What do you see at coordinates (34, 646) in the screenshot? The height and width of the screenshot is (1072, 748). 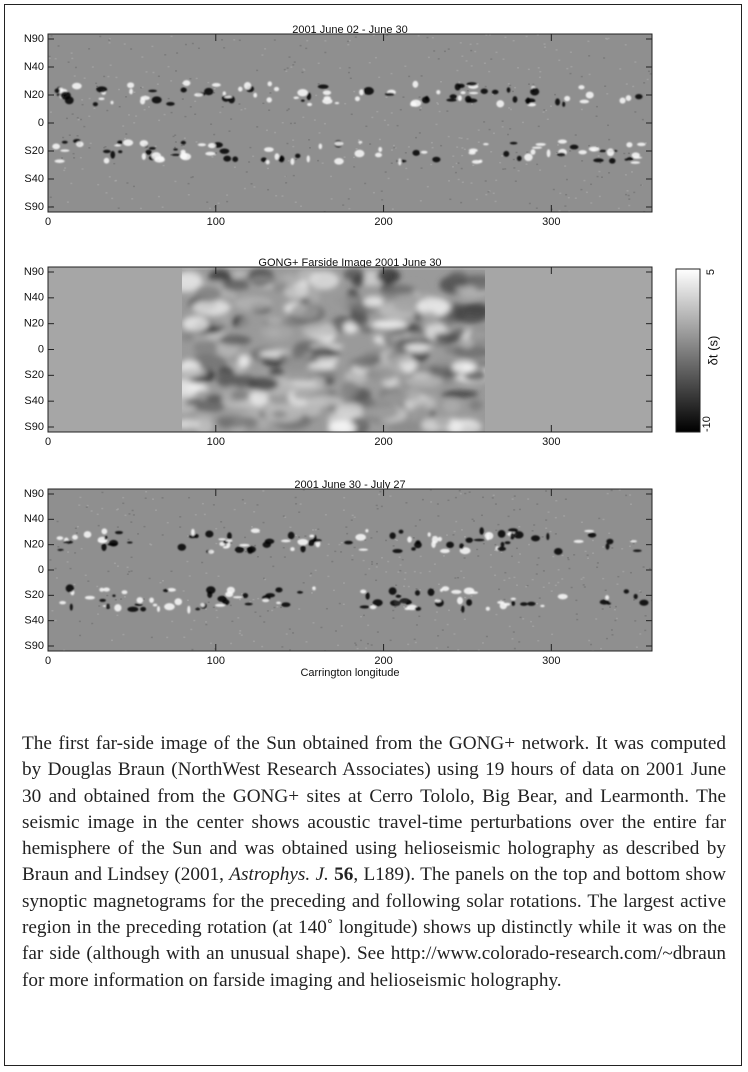 I see `y-tick-label: S90` at bounding box center [34, 646].